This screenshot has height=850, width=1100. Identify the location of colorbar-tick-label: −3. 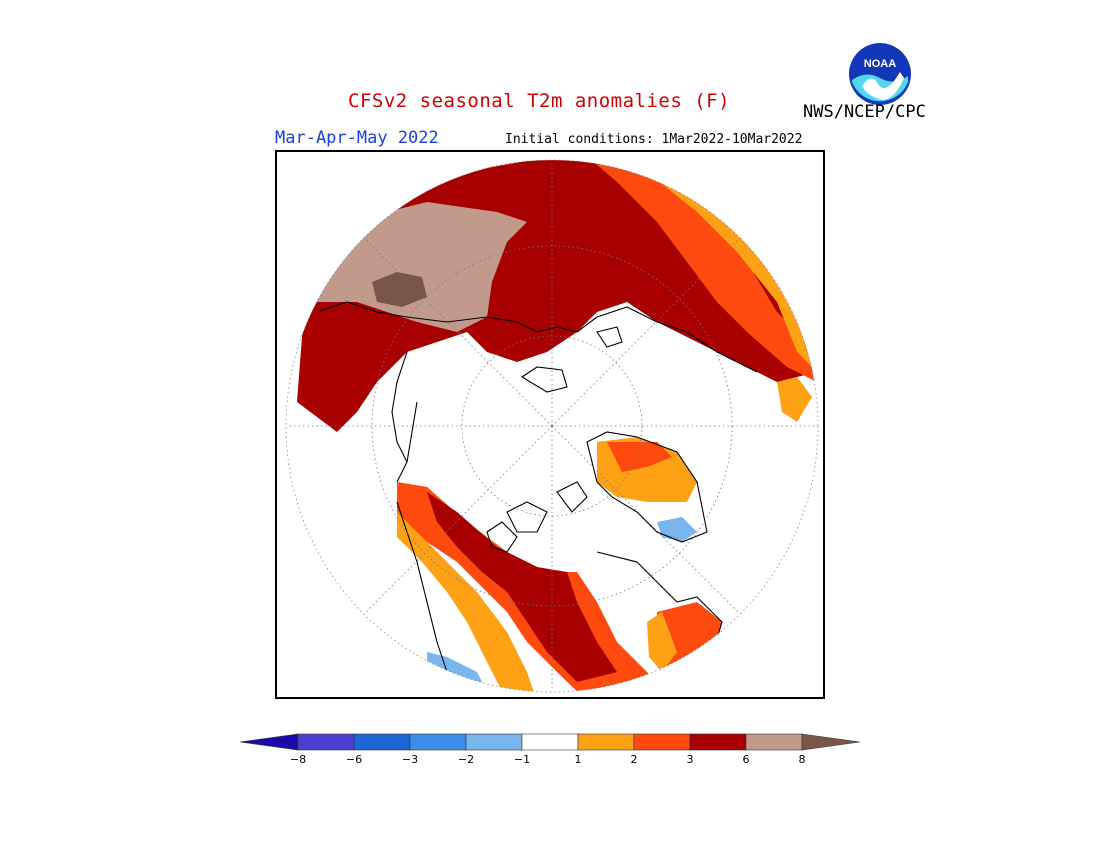
(410, 759).